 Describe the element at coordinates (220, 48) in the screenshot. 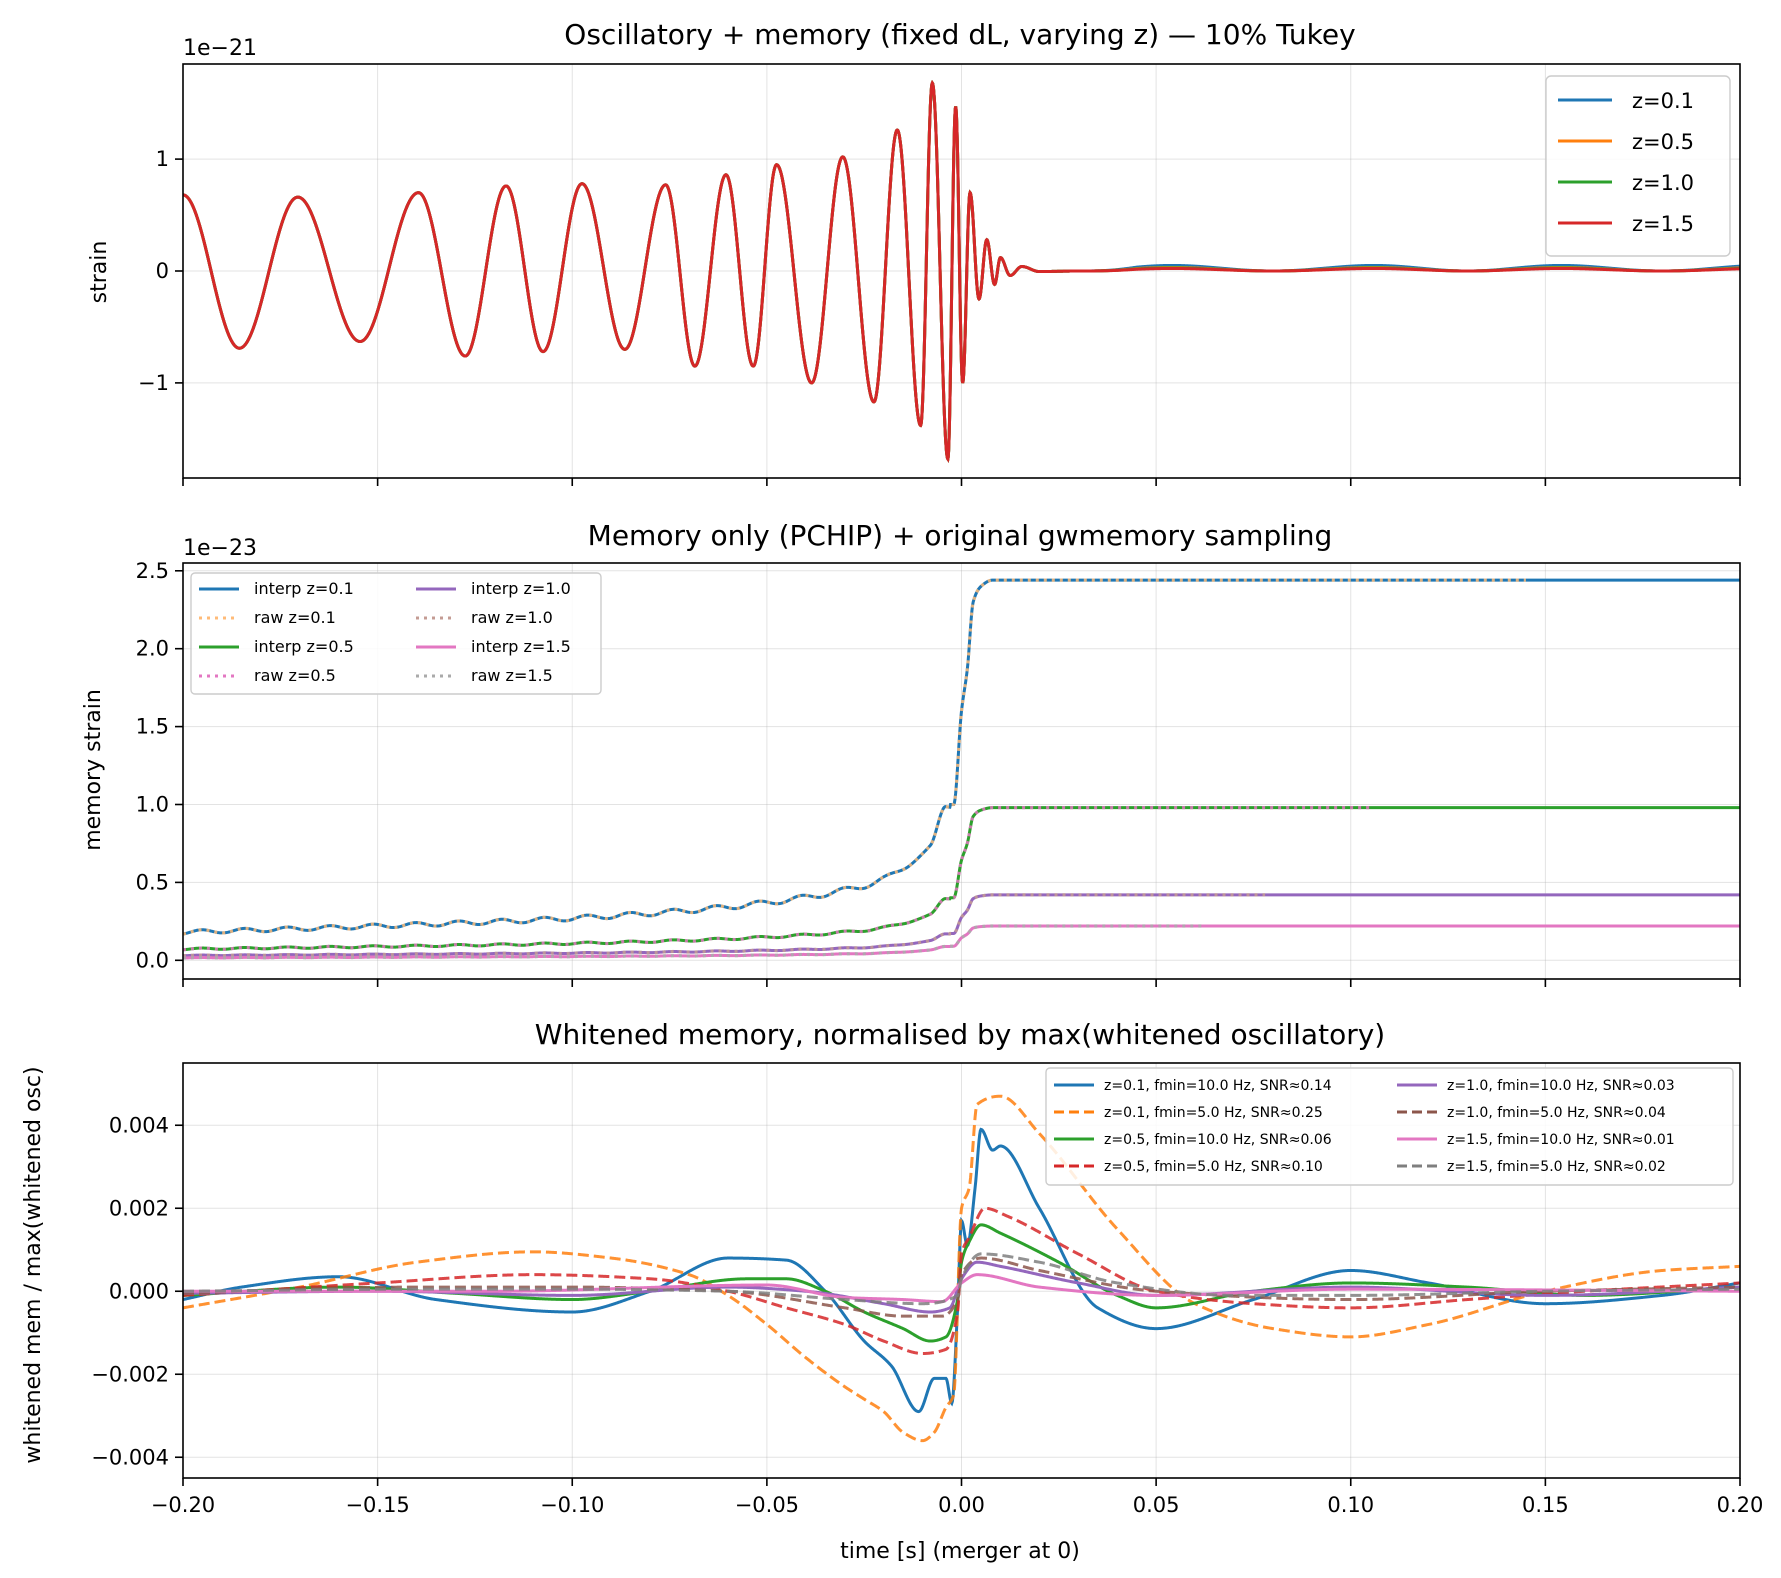

I see `y-offset-label: 1e−21` at that location.